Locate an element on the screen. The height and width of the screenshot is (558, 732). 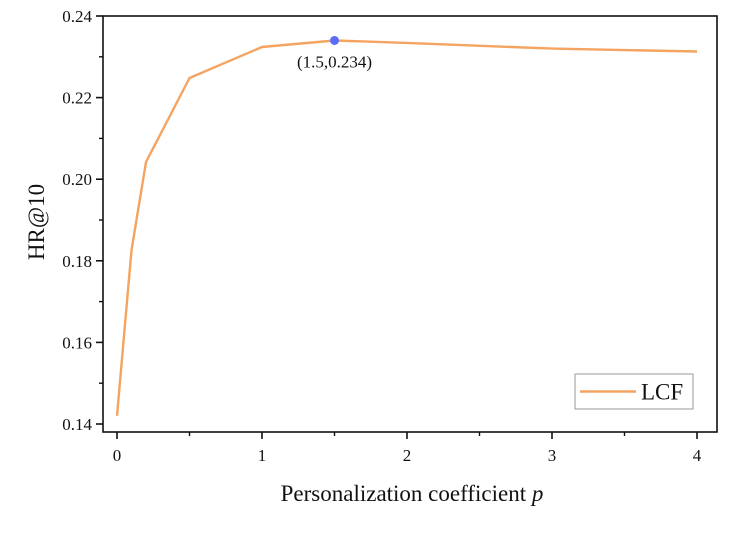
x-tick-label: 4 is located at coordinates (697, 455).